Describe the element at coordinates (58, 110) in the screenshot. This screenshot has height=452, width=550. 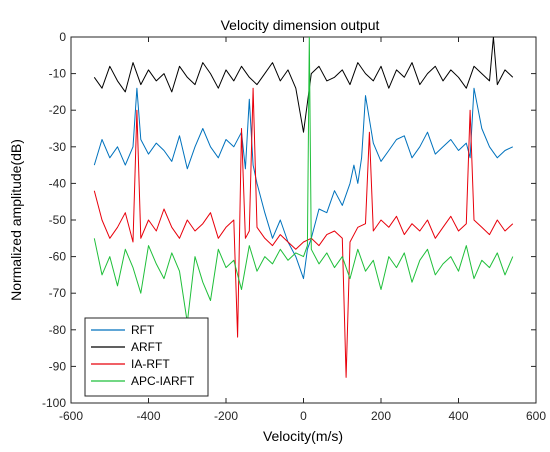
I see `y-tick-label: -20` at that location.